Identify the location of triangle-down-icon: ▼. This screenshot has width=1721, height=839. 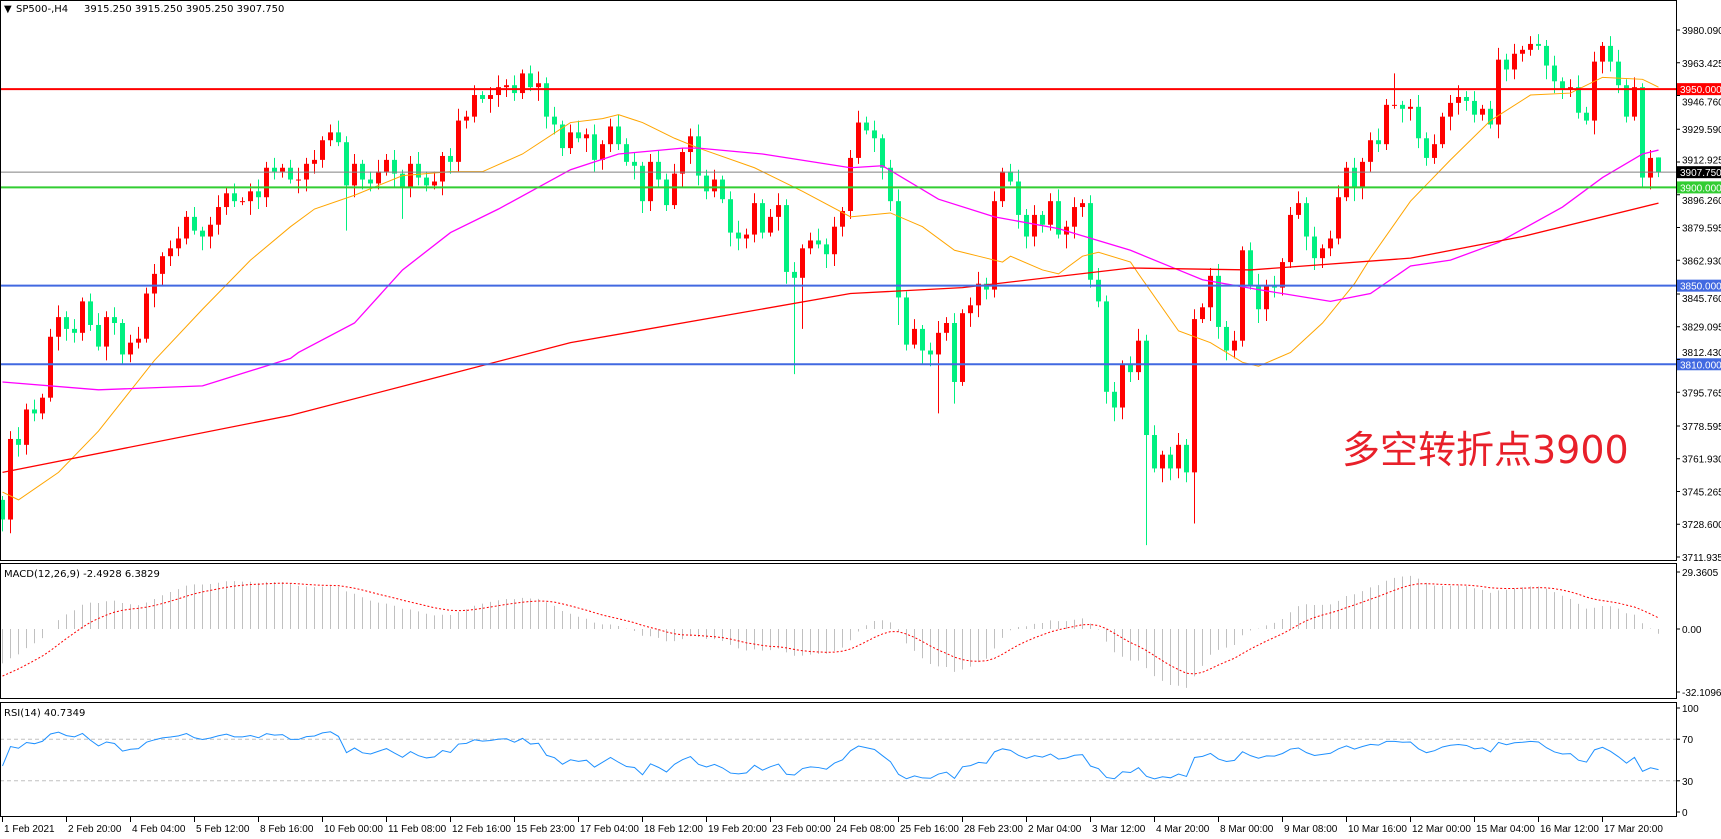
(8, 9).